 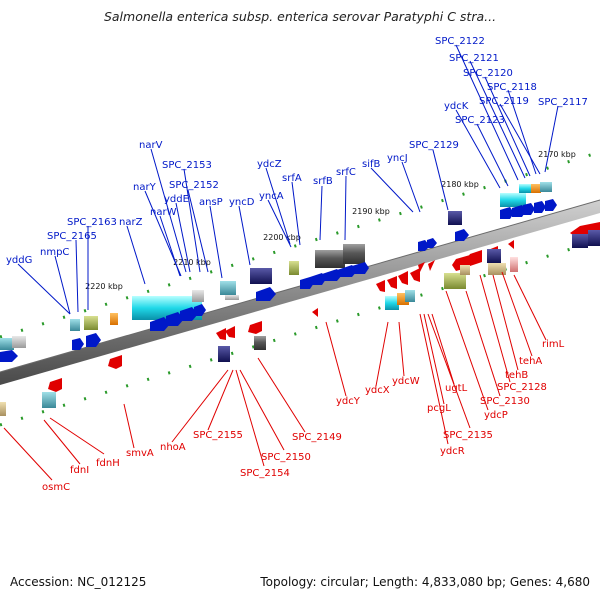 What do you see at coordinates (553, 344) in the screenshot?
I see `gene-label-rimL: rimL` at bounding box center [553, 344].